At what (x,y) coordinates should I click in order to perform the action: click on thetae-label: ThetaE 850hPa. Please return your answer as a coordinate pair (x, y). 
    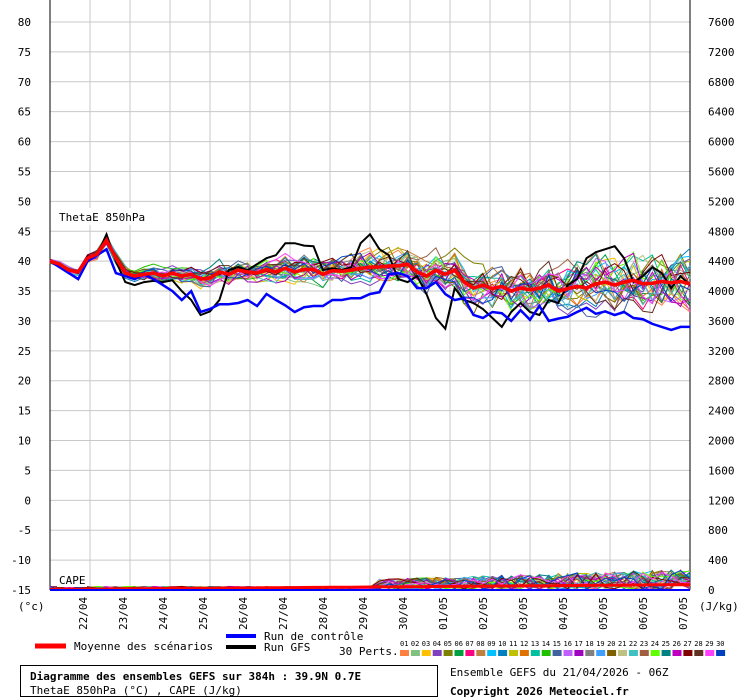
    Looking at the image, I should click on (102, 217).